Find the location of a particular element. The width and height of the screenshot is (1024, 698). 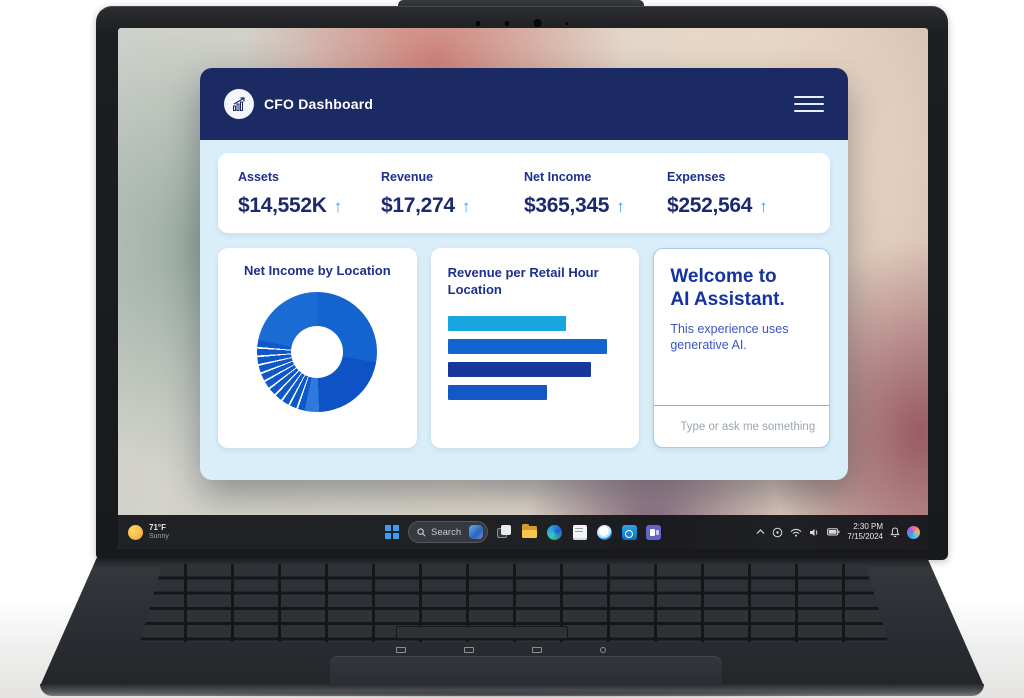

laptop-front-lip is located at coordinates (512, 690).